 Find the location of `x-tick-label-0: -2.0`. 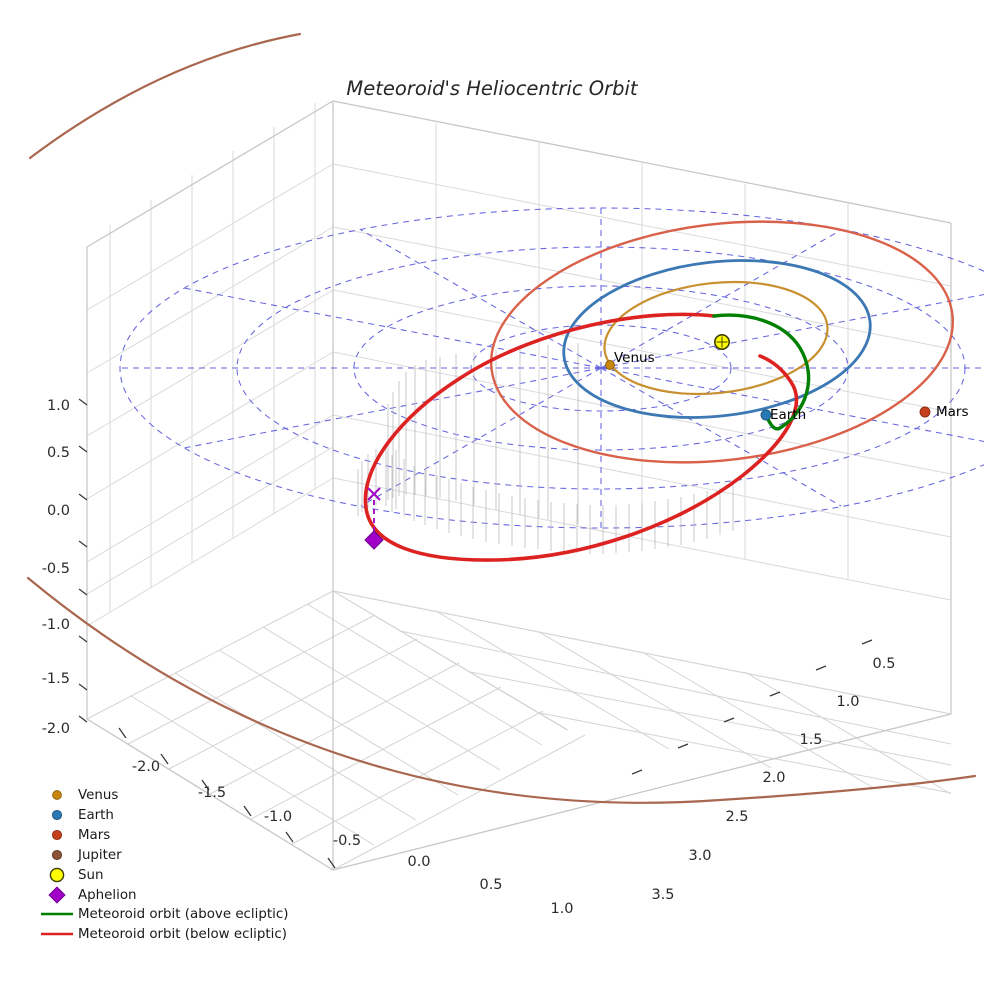

x-tick-label-0: -2.0 is located at coordinates (146, 767).